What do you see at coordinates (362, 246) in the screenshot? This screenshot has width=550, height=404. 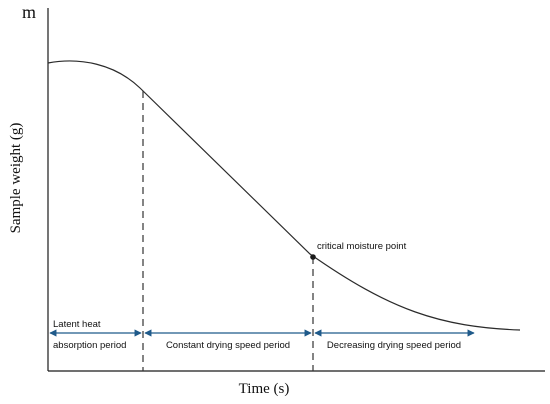 I see `critical-moisture-point-label: critical moisture point` at bounding box center [362, 246].